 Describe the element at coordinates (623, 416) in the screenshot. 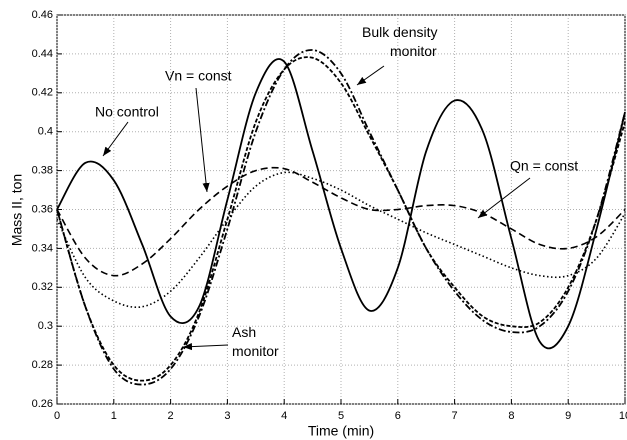

I see `x-tick-label: 10` at that location.